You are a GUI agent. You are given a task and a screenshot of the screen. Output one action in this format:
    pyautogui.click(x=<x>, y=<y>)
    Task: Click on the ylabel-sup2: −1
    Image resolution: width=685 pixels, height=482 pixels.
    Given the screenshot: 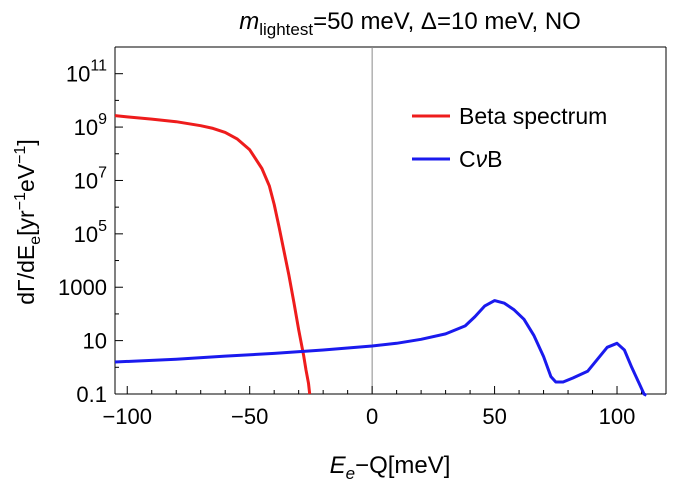 What is the action you would take?
    pyautogui.click(x=20, y=155)
    